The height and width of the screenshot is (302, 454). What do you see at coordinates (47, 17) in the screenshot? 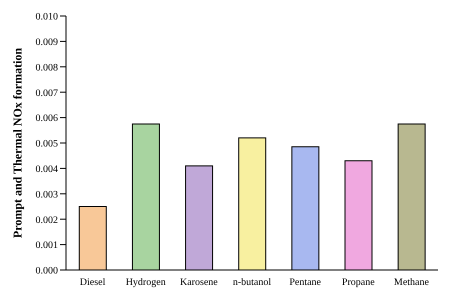
I see `y-tick-label: 0.010` at bounding box center [47, 17].